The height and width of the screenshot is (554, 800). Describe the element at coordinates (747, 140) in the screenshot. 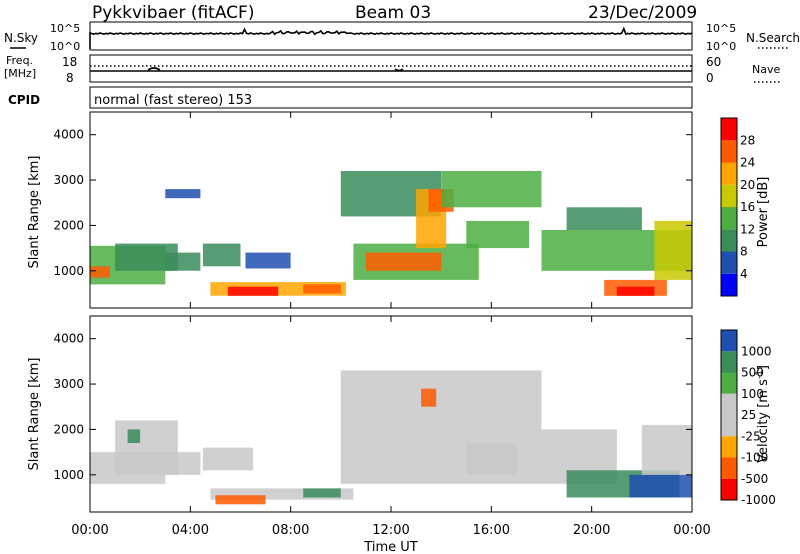

I see `power-colorbar-tick-6: 28` at that location.